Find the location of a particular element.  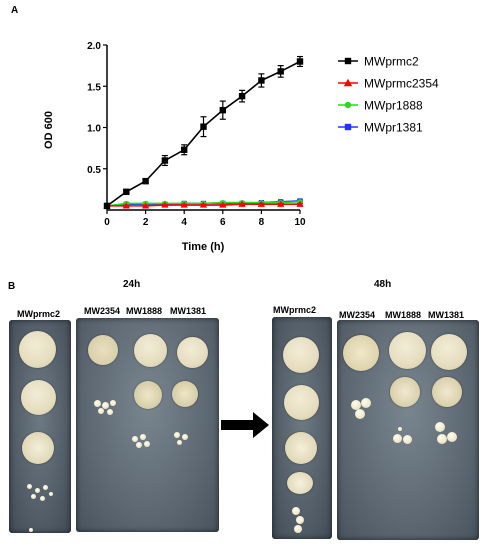

legend-entry: MWprmc2354 is located at coordinates (388, 84).